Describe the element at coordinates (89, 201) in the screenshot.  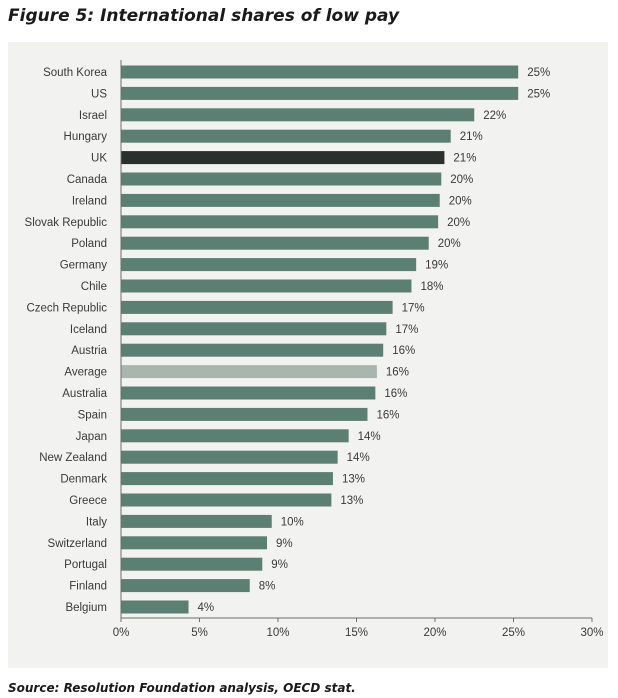
I see `category-label: Ireland` at that location.